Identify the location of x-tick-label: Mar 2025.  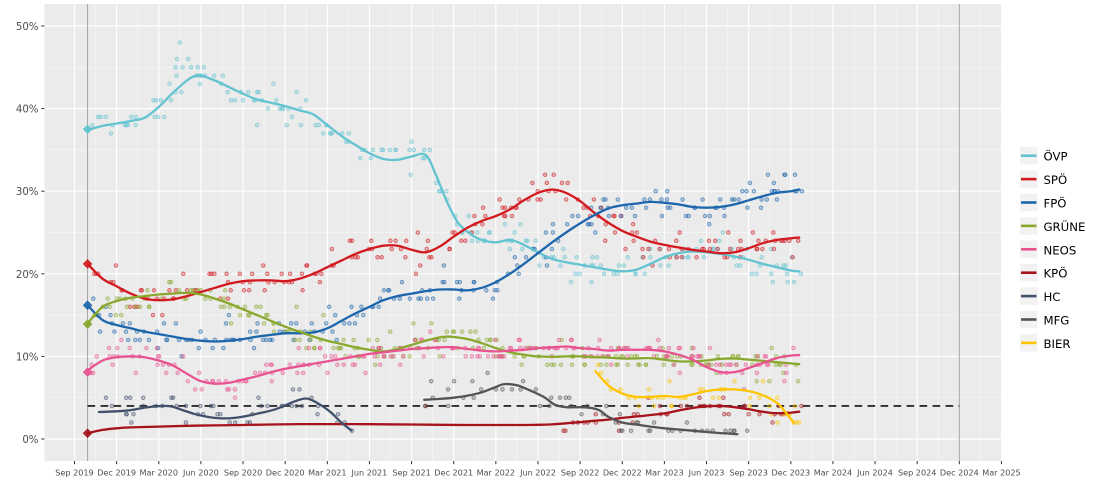
(1001, 473).